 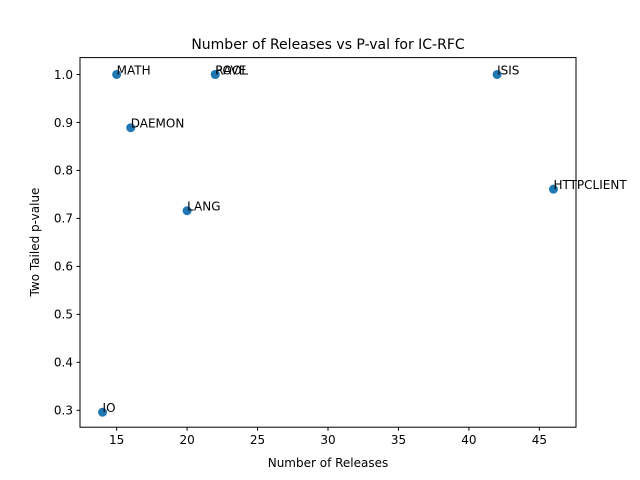 What do you see at coordinates (539, 440) in the screenshot?
I see `x-tick-label: 45` at bounding box center [539, 440].